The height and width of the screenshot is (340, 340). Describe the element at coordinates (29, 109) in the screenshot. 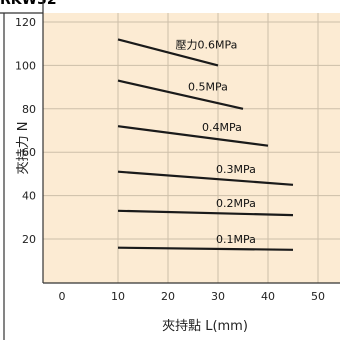

I see `y-tick-label: 80` at that location.